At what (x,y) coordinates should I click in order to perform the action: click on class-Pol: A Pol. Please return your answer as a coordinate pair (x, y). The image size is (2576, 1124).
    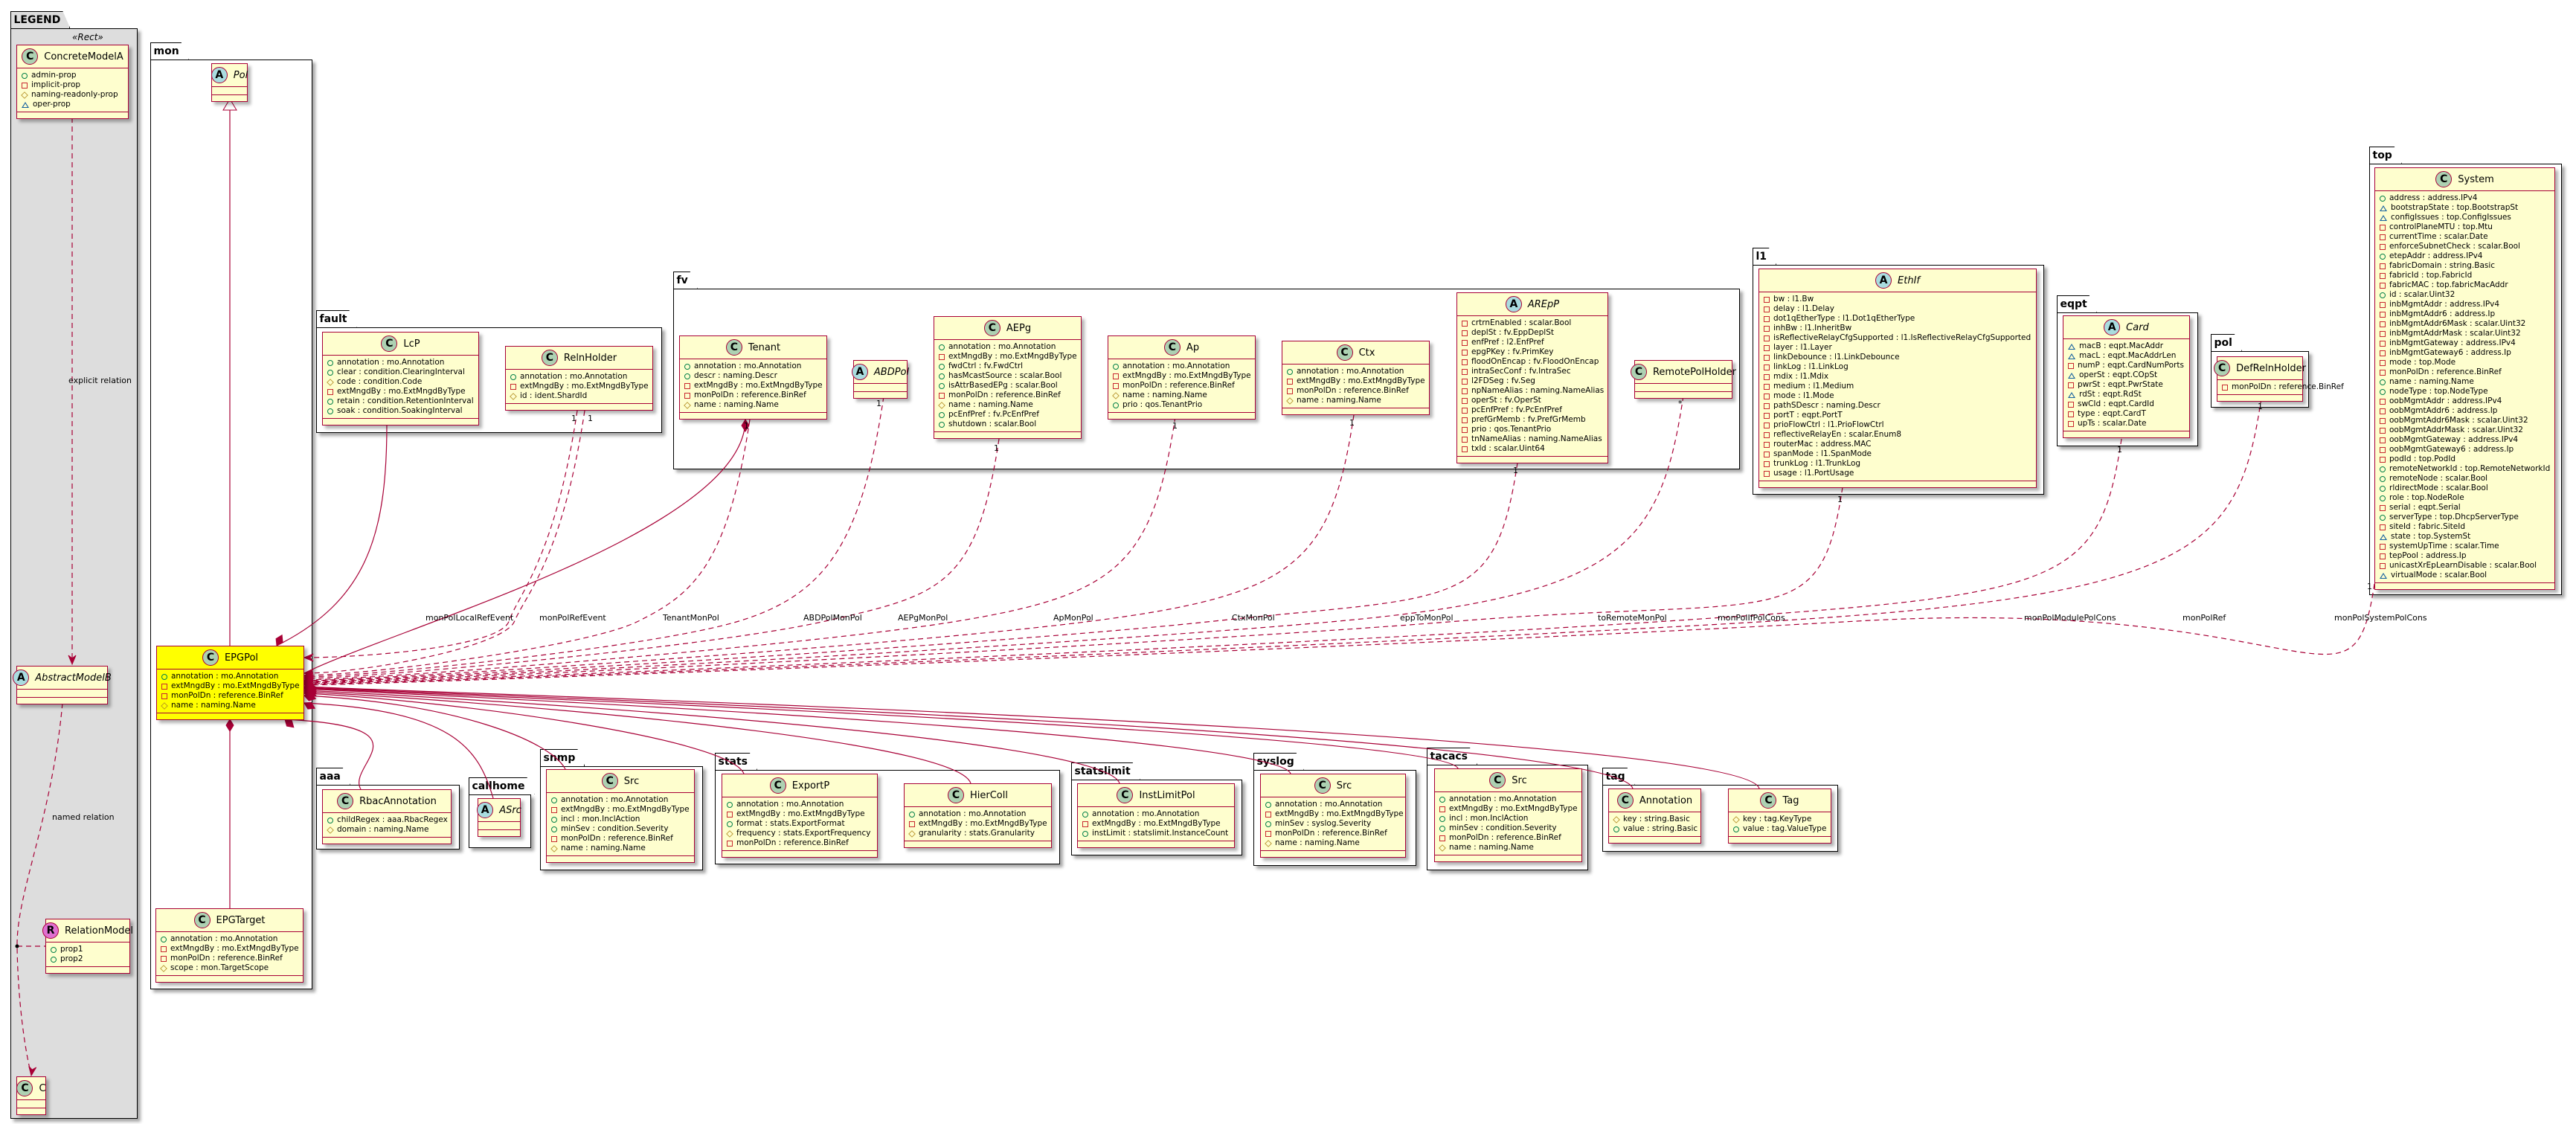
    Looking at the image, I should click on (229, 82).